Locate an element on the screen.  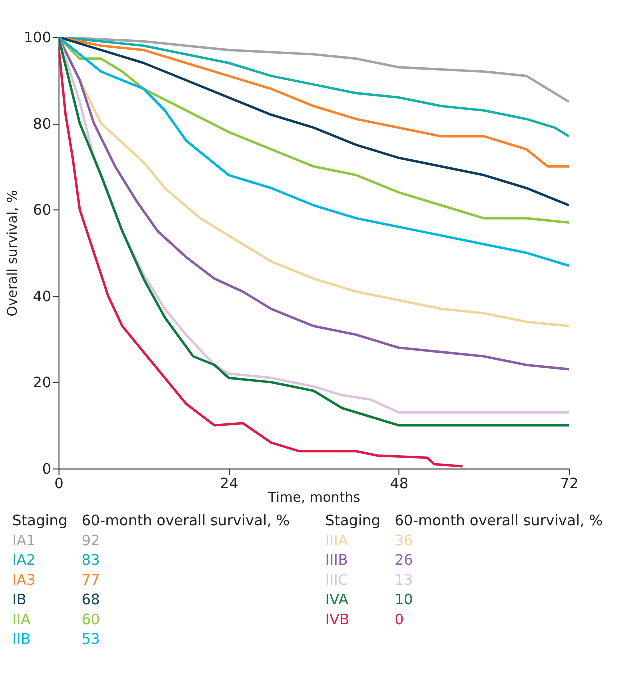
text: IIIC is located at coordinates (337, 580).